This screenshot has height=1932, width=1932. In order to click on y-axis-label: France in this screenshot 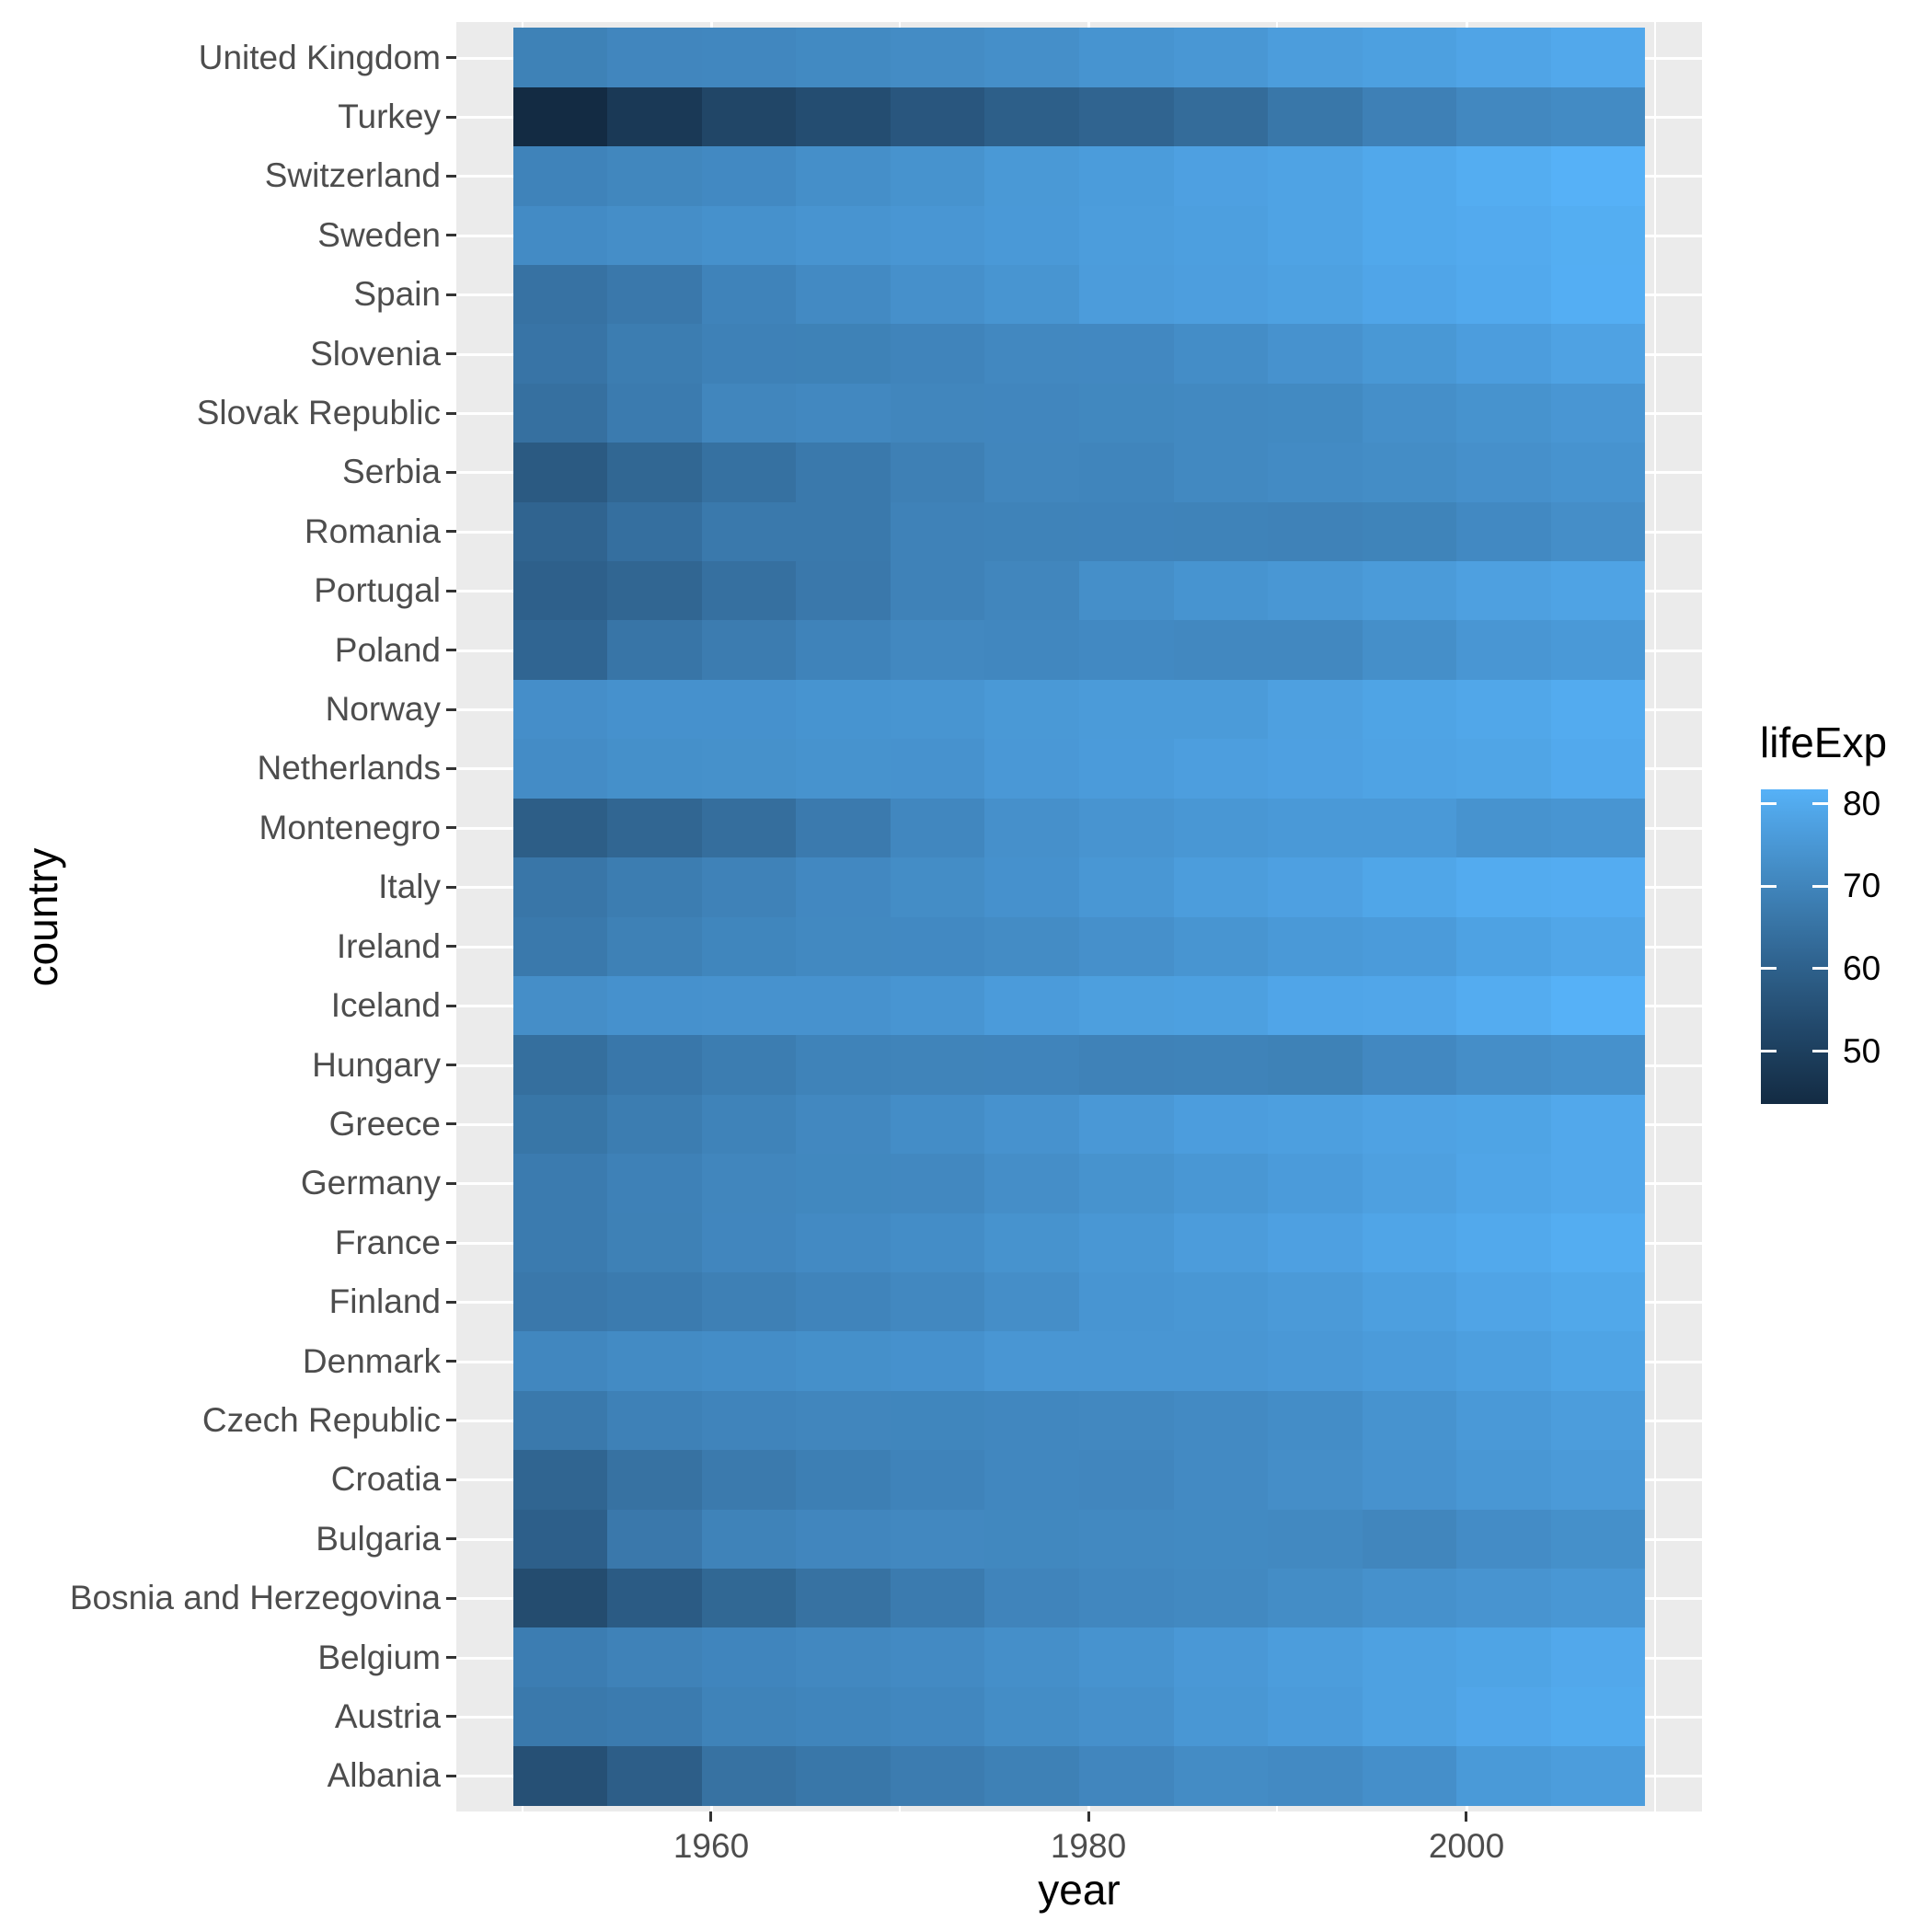, I will do `click(387, 1242)`.